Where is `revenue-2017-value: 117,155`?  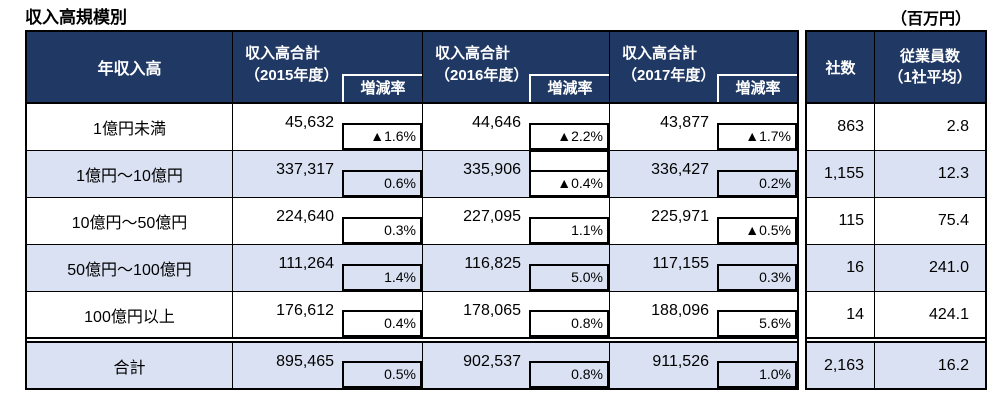 revenue-2017-value: 117,155 is located at coordinates (680, 263).